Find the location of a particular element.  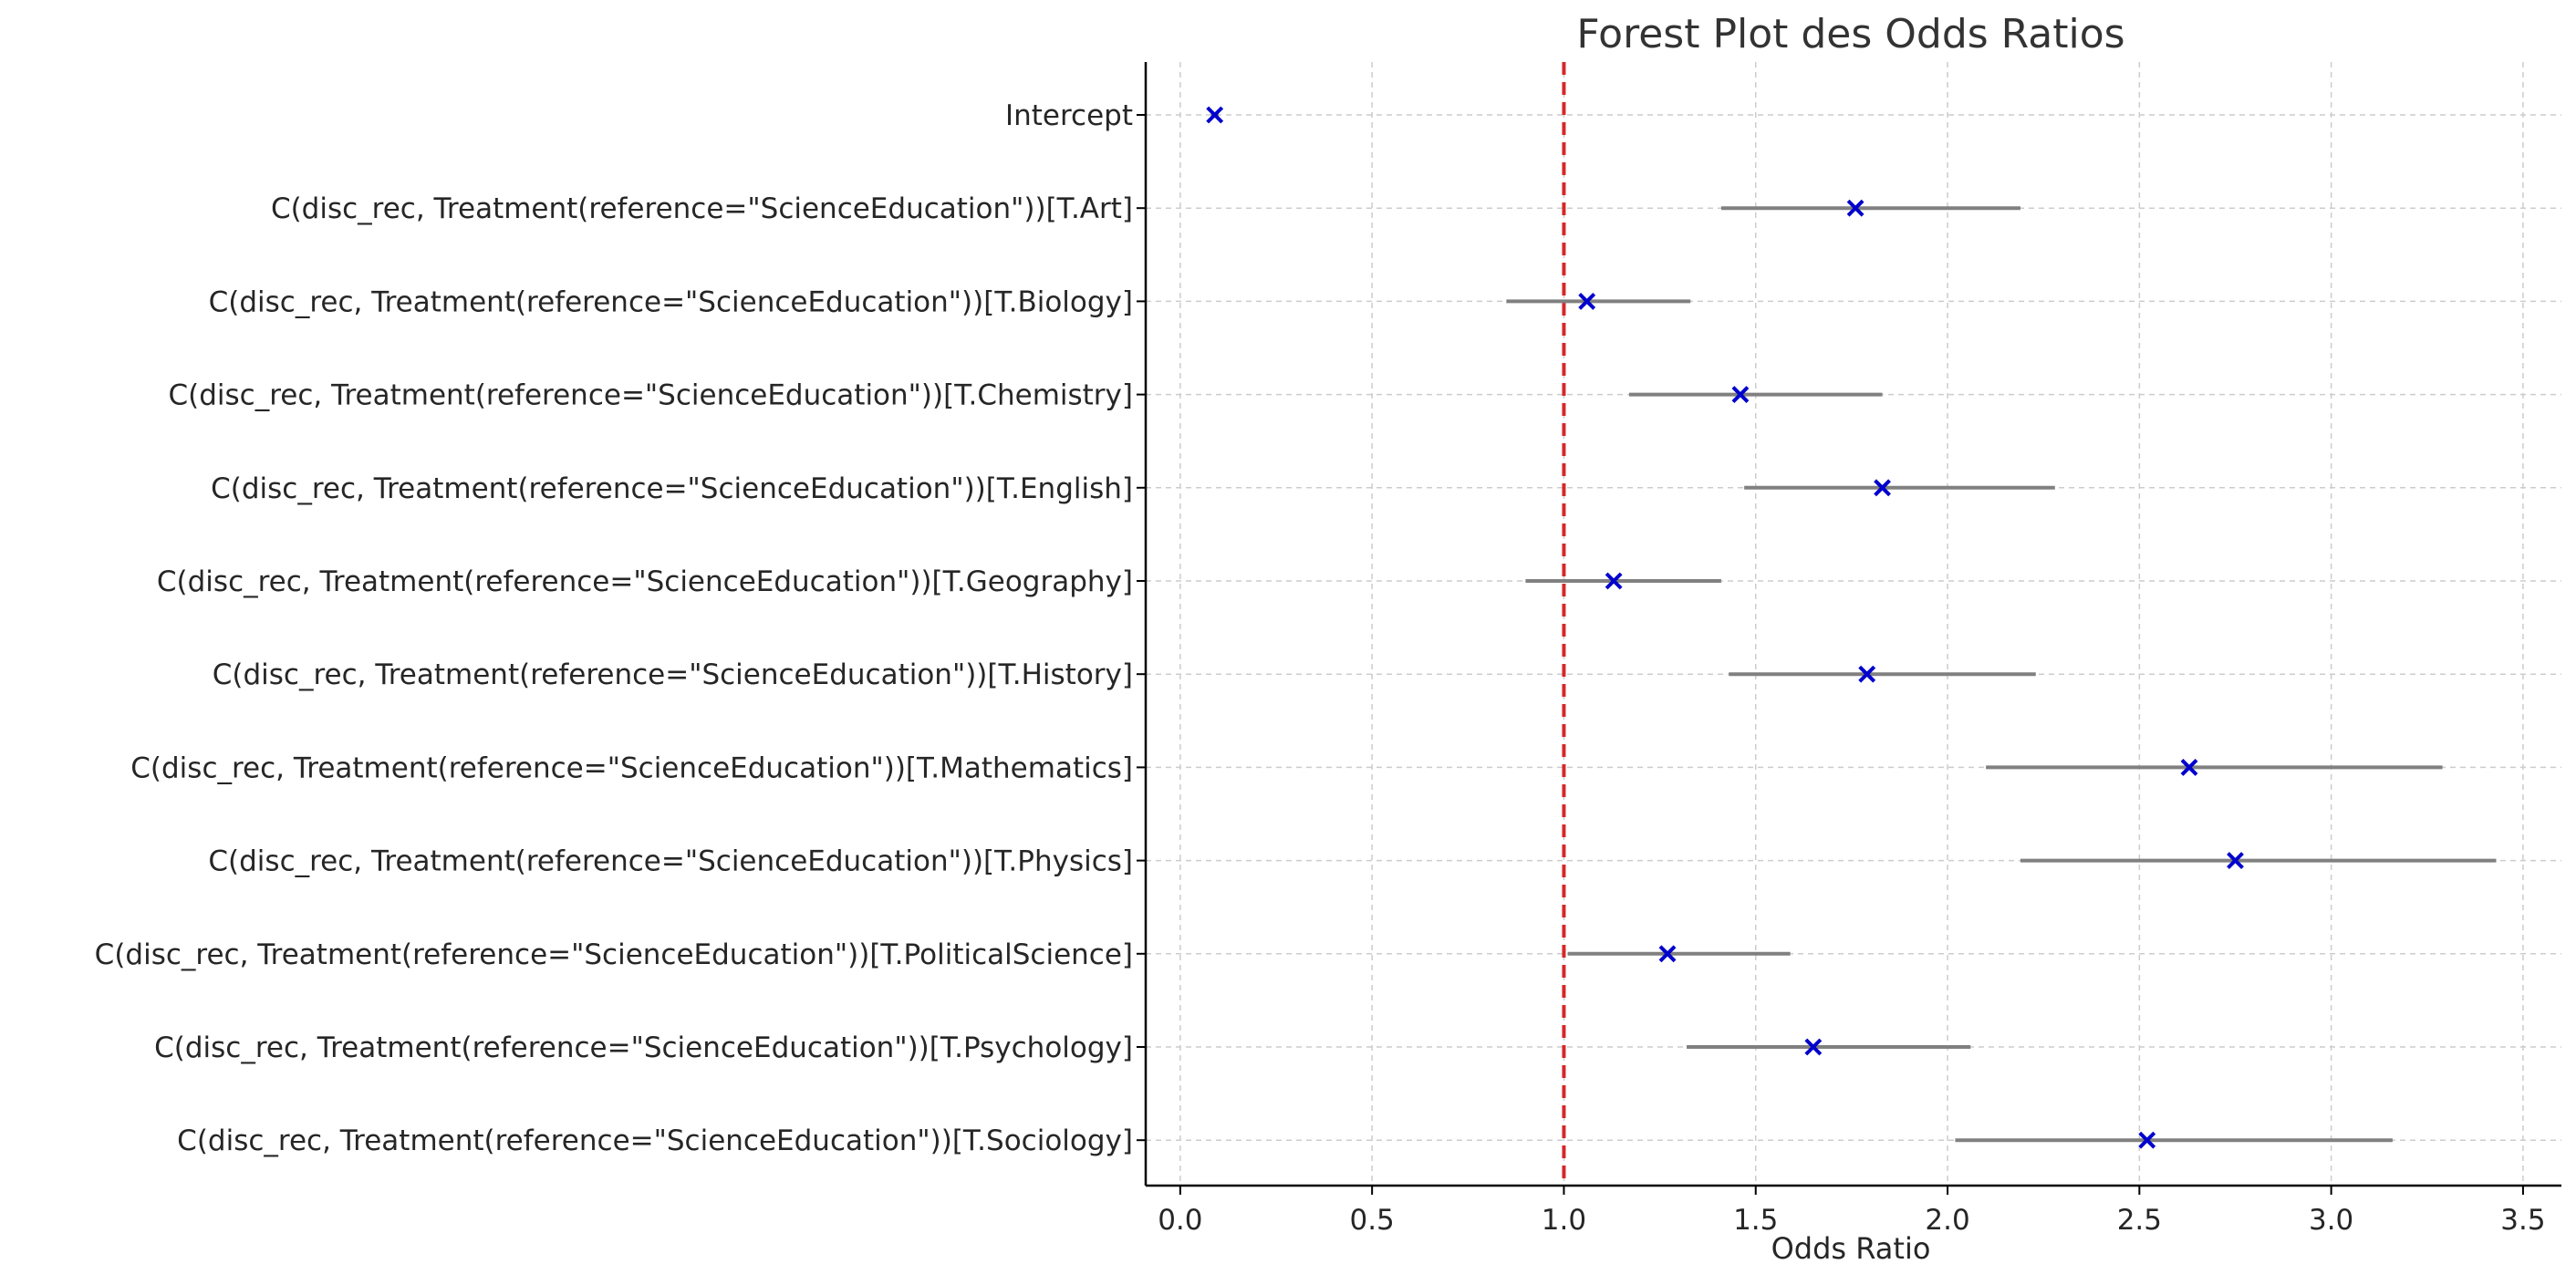

x-axis-label: Odds Ratio is located at coordinates (1851, 1249).